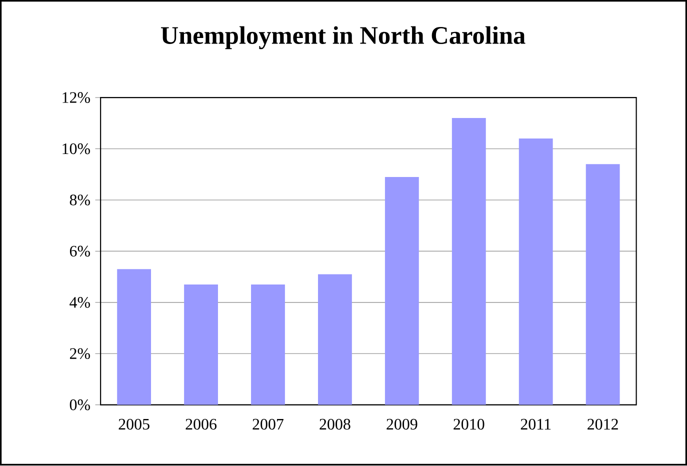 This screenshot has width=687, height=466. What do you see at coordinates (80, 405) in the screenshot?
I see `y-tick-label: 0%` at bounding box center [80, 405].